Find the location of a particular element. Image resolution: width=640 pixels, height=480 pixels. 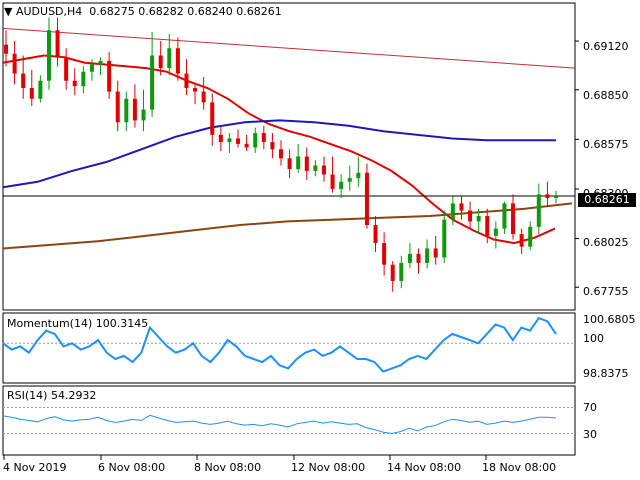

momentum-title: Momentum(14) 100.3145 is located at coordinates (78, 323).